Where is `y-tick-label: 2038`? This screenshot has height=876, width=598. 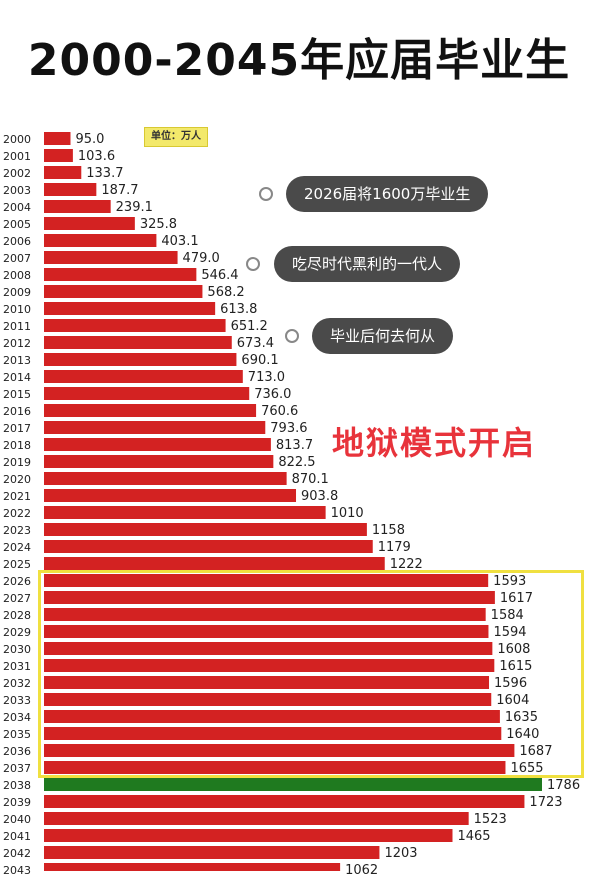
y-tick-label: 2038 is located at coordinates (17, 785).